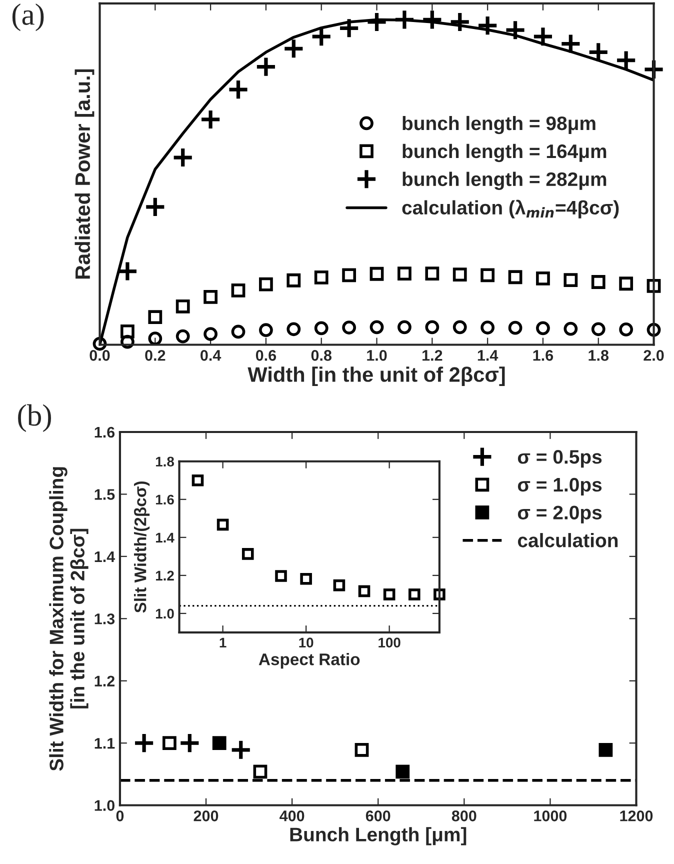 This screenshot has width=674, height=864. Describe the element at coordinates (223, 643) in the screenshot. I see `x-tick-label: 1` at that location.